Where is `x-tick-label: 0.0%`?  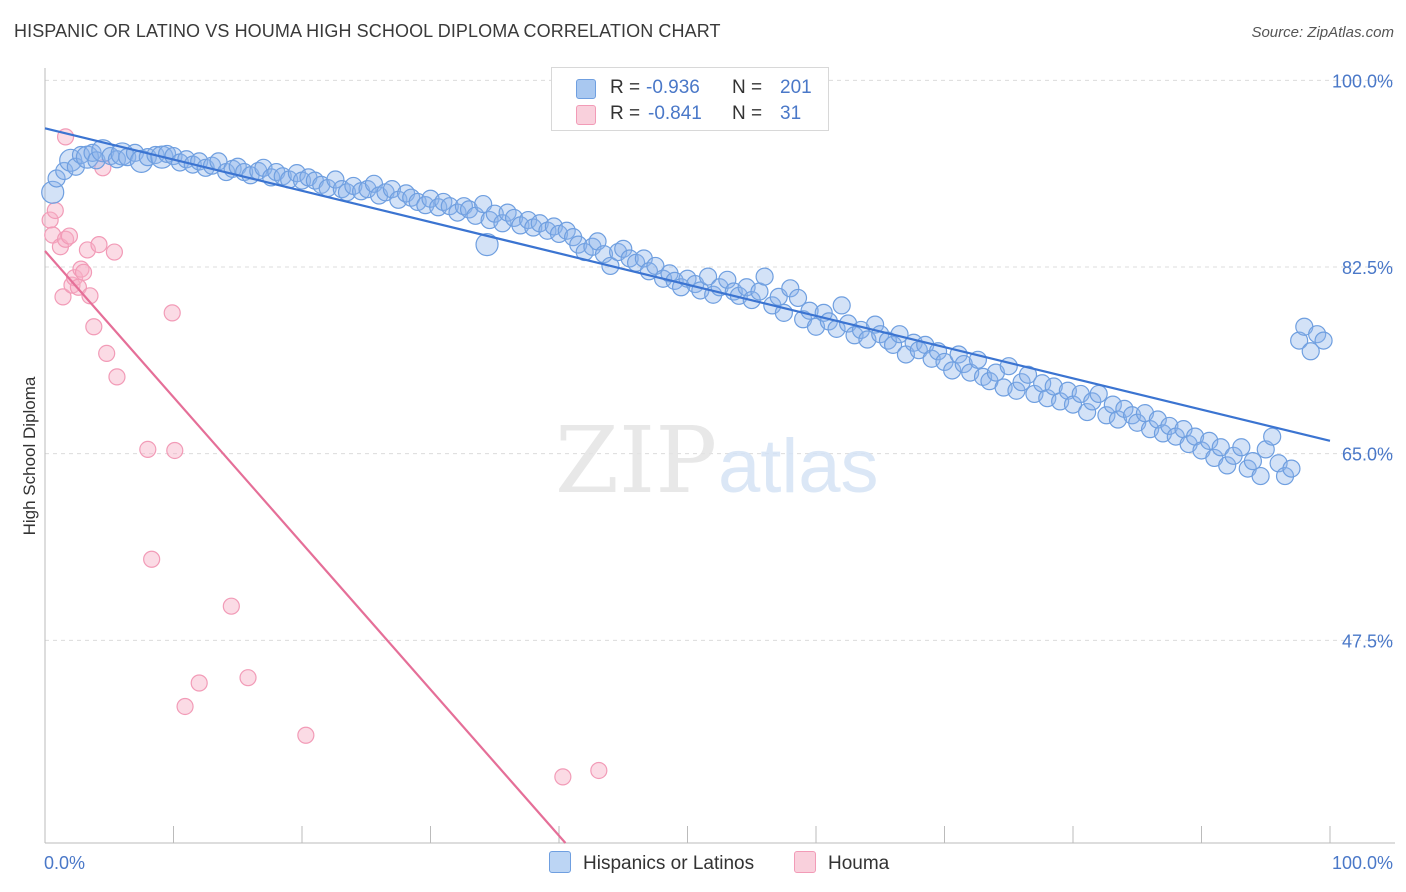 x-tick-label: 0.0% is located at coordinates (64, 863).